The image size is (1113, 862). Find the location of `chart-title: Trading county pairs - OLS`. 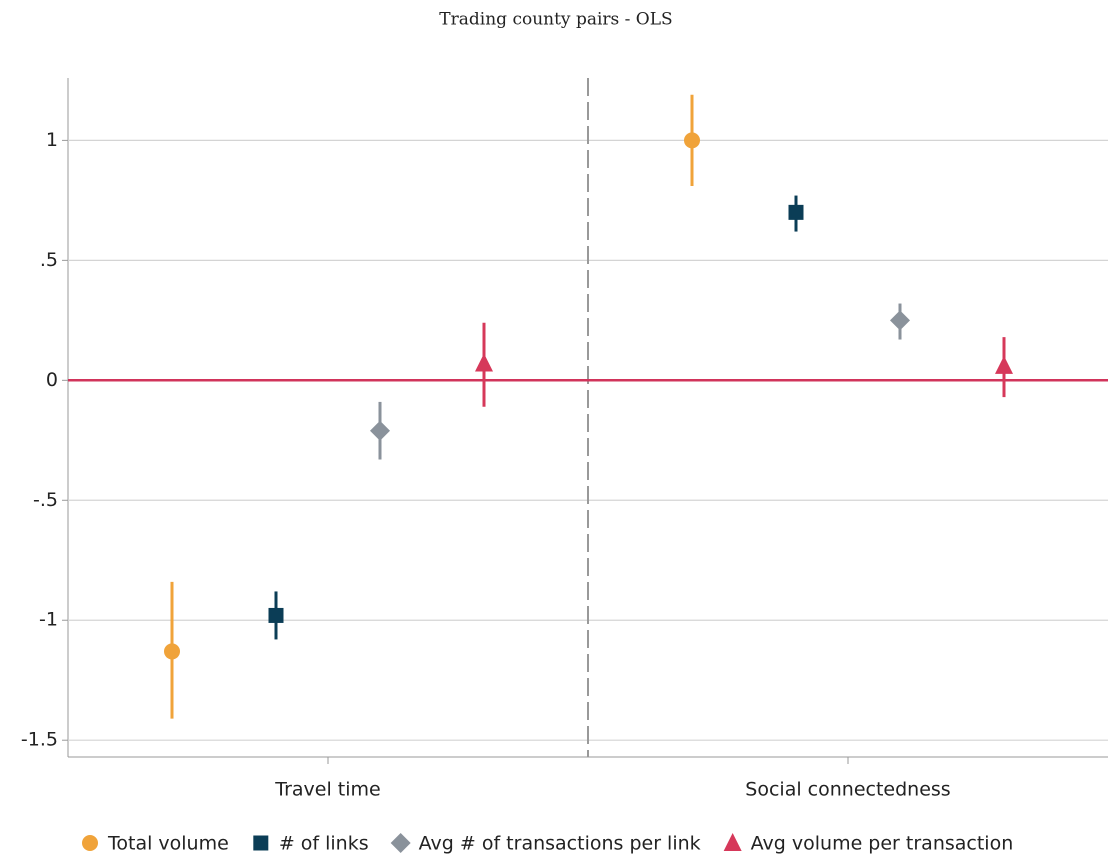

chart-title: Trading county pairs - OLS is located at coordinates (555, 20).